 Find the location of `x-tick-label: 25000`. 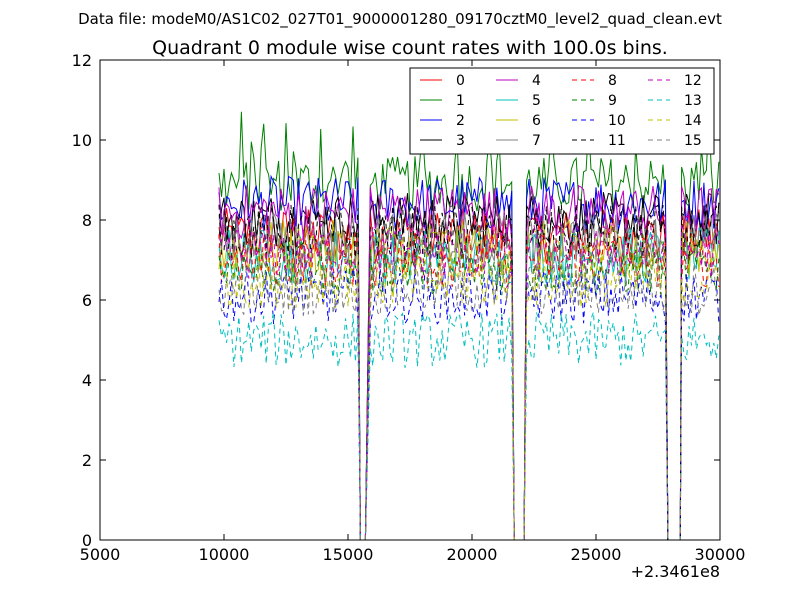

x-tick-label: 25000 is located at coordinates (596, 554).